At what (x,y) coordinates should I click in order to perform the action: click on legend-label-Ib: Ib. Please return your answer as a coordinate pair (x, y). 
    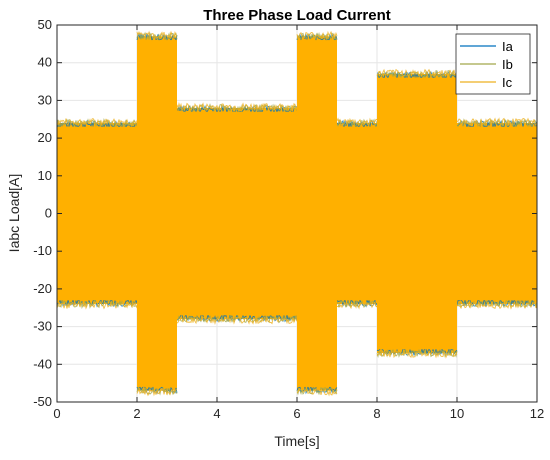
    Looking at the image, I should click on (507, 64).